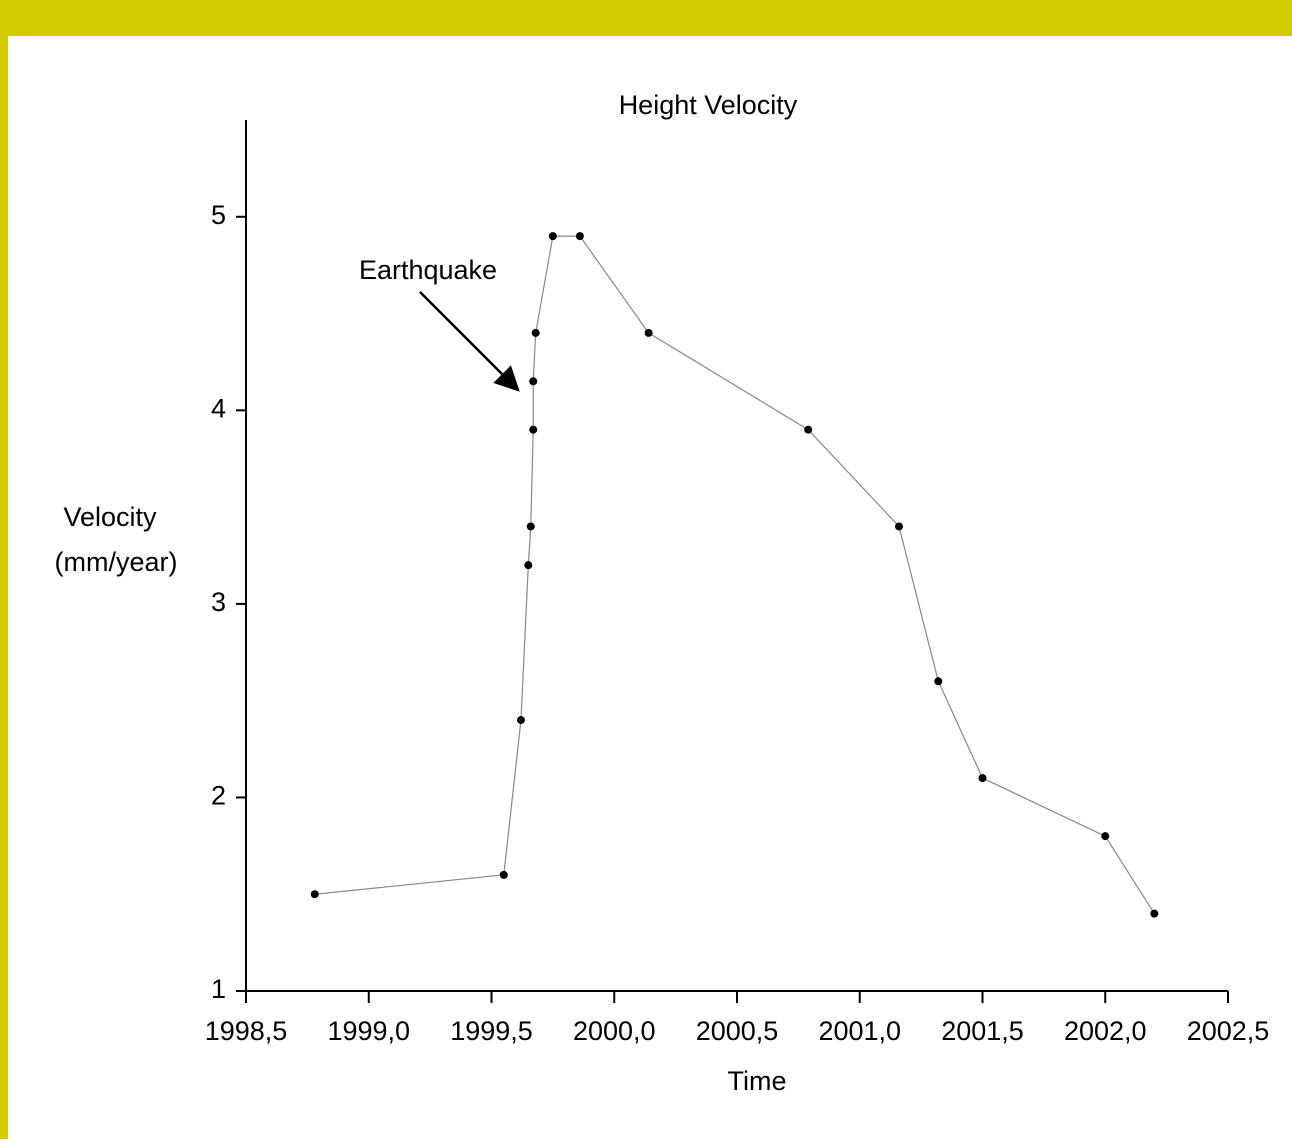  Describe the element at coordinates (469, 341) in the screenshot. I see `annotation-arrow` at that location.